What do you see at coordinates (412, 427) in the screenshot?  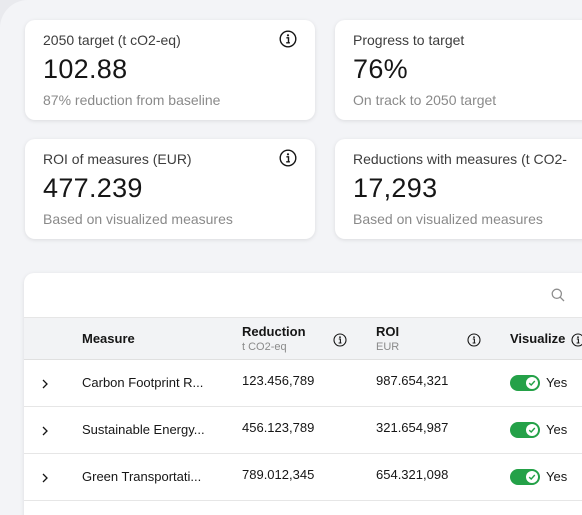 I see `roi-value: 321.654,987` at bounding box center [412, 427].